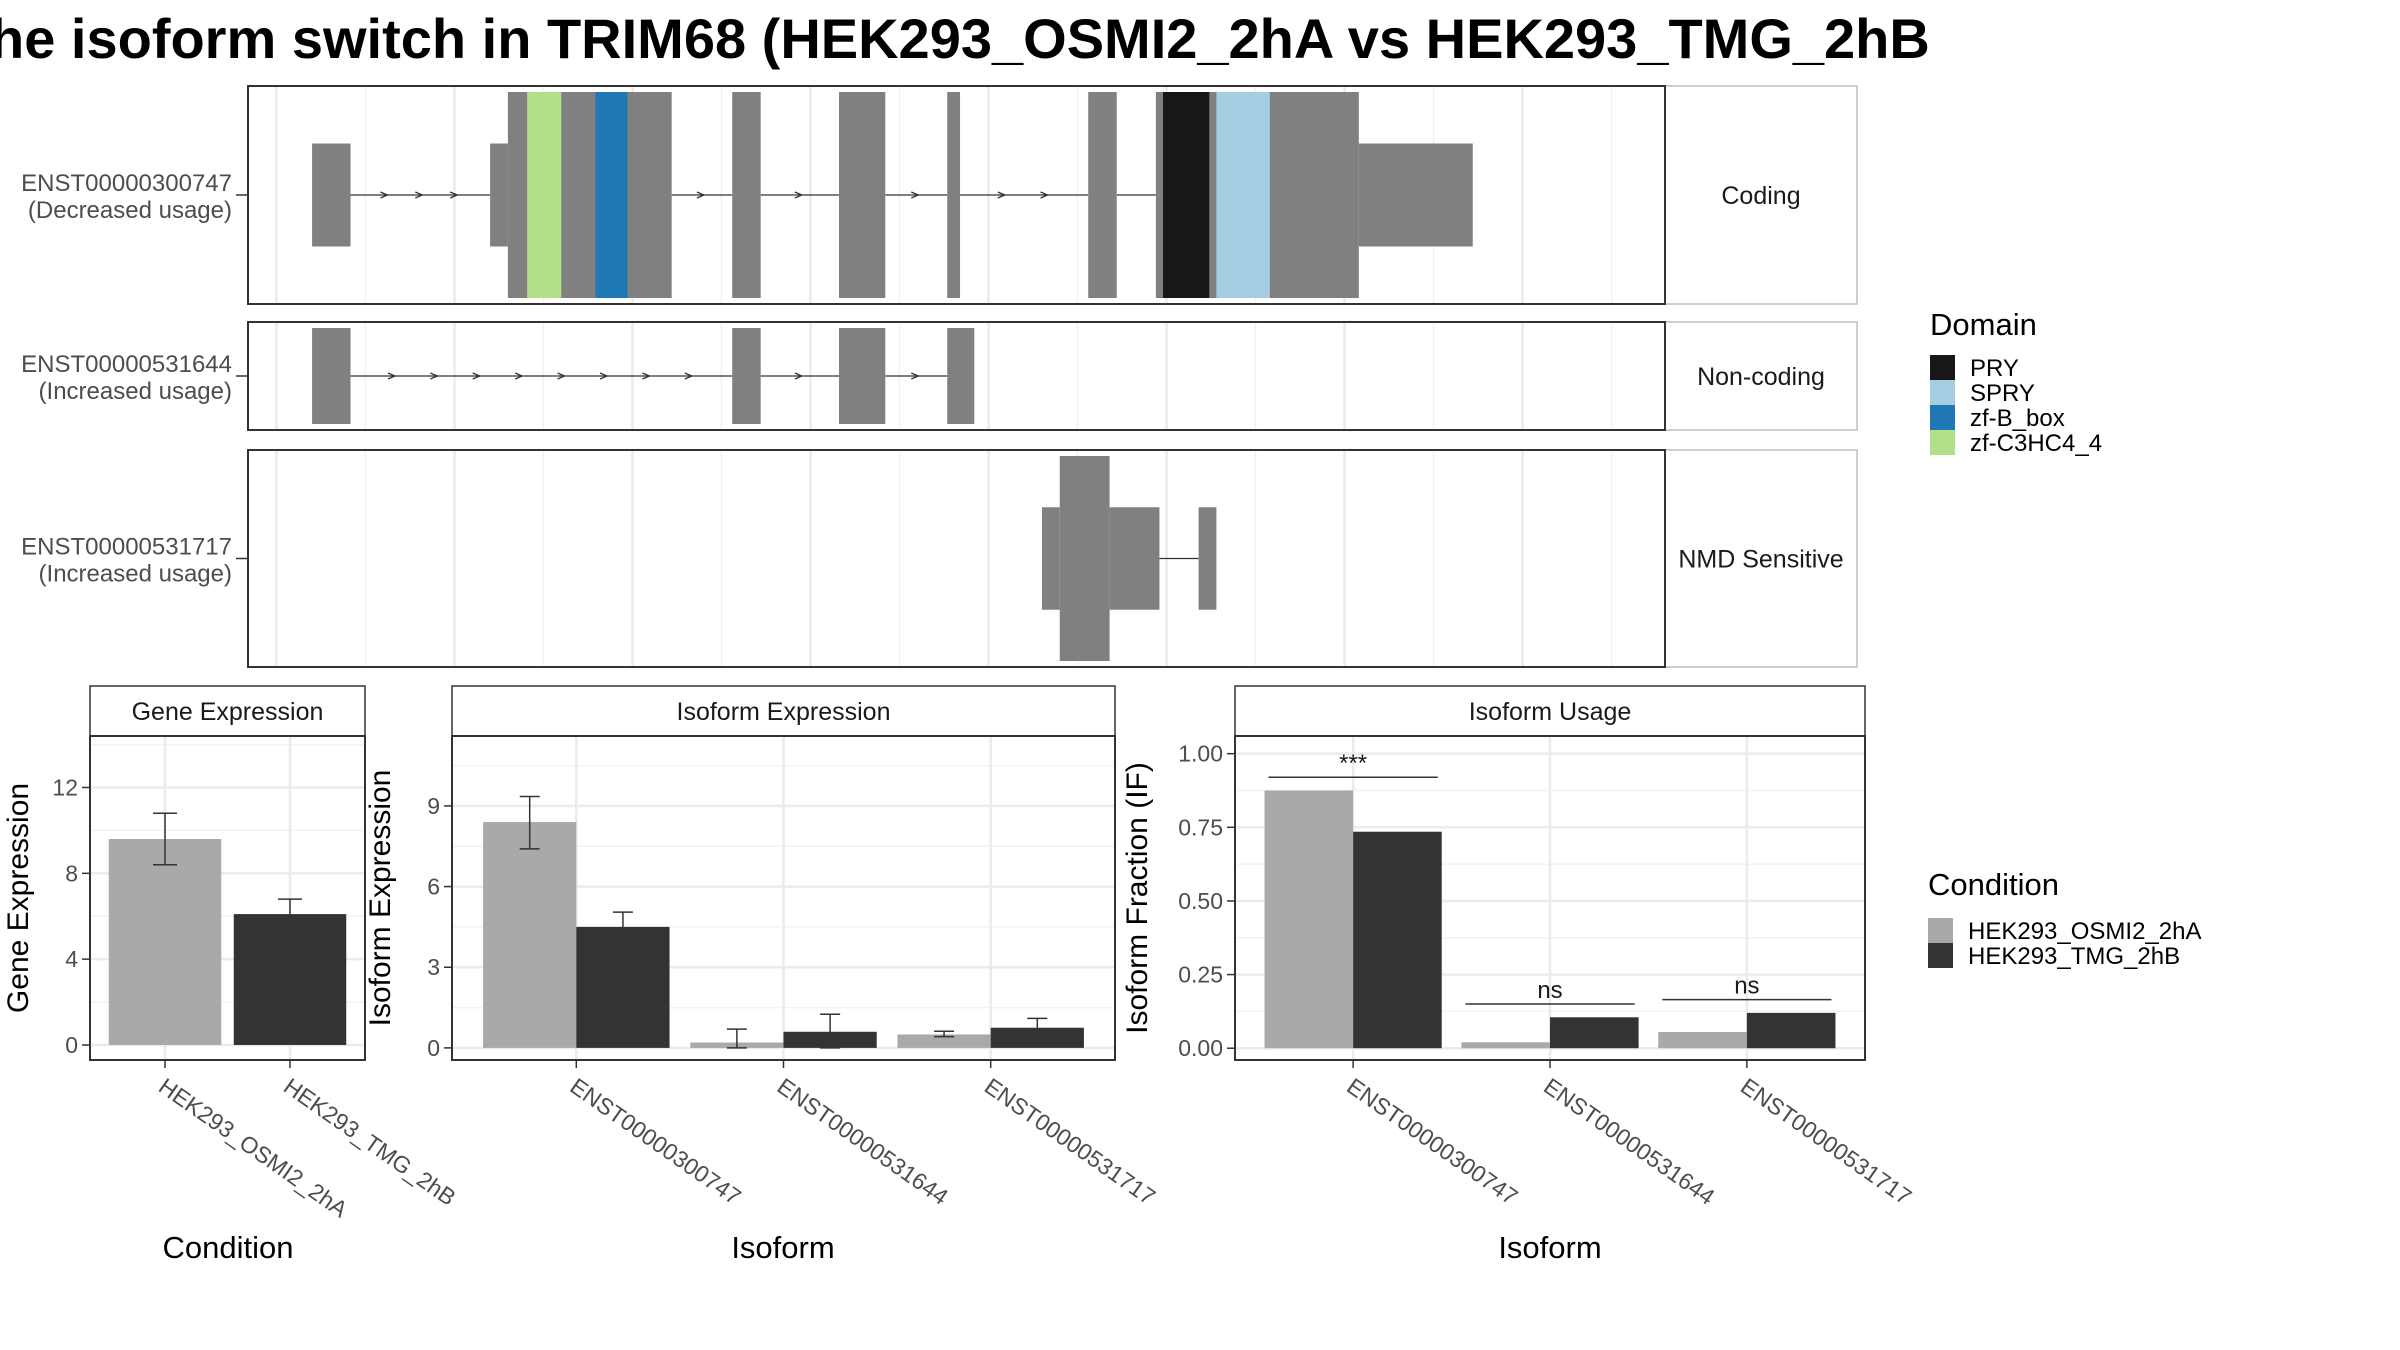  I want to click on y-tick-label: 0.00, so click(1200, 1048).